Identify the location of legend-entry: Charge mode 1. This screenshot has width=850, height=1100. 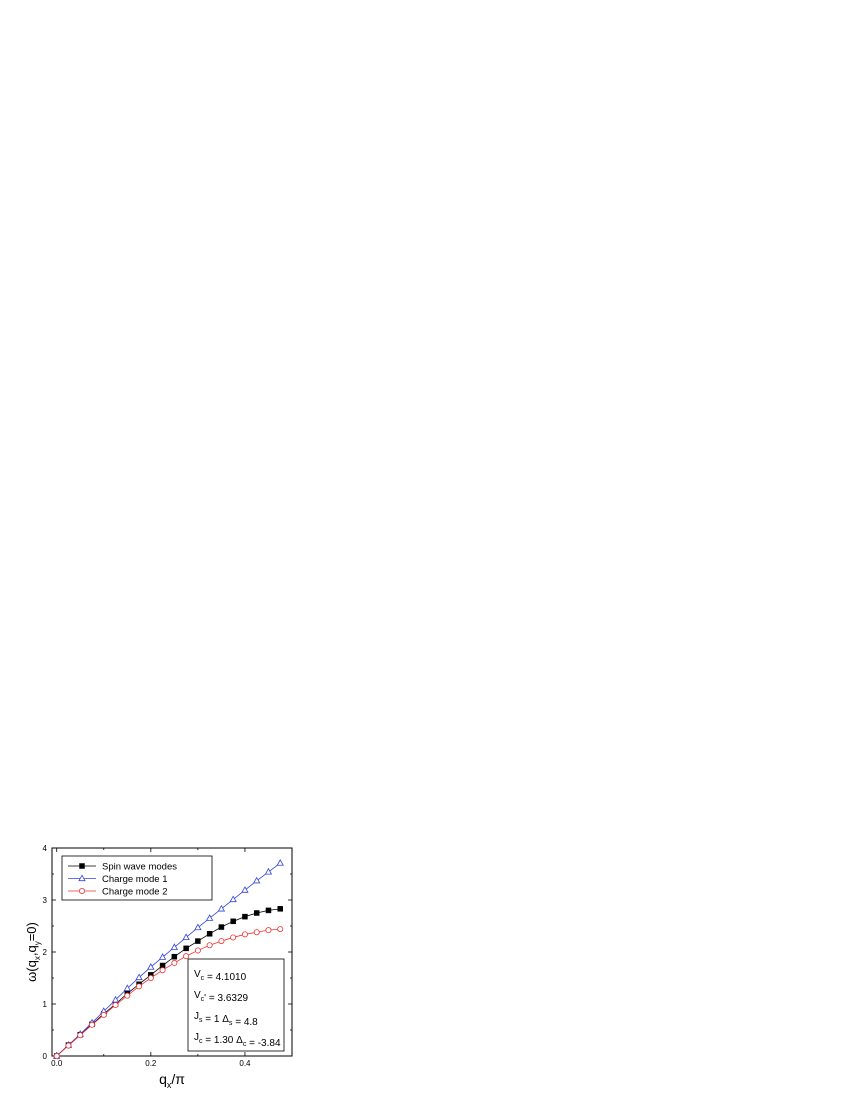
(117, 879).